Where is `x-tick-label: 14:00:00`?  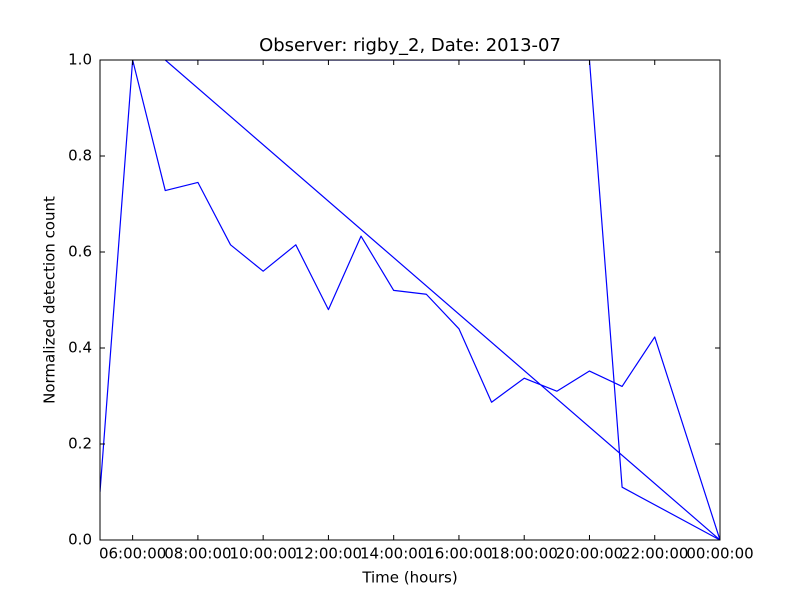 x-tick-label: 14:00:00 is located at coordinates (393, 554).